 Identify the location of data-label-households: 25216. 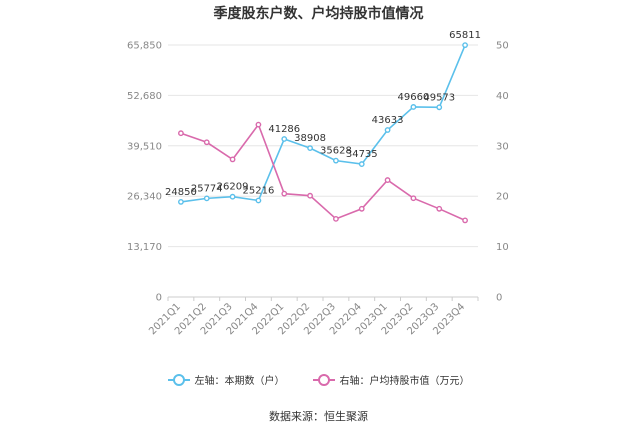
(259, 191).